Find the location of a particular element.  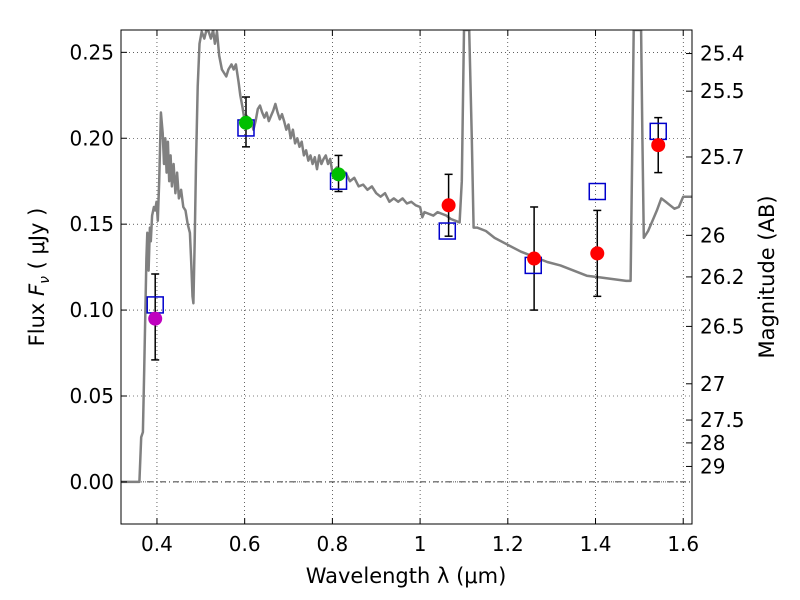

y2-tick-label: 26.5 is located at coordinates (722, 326).